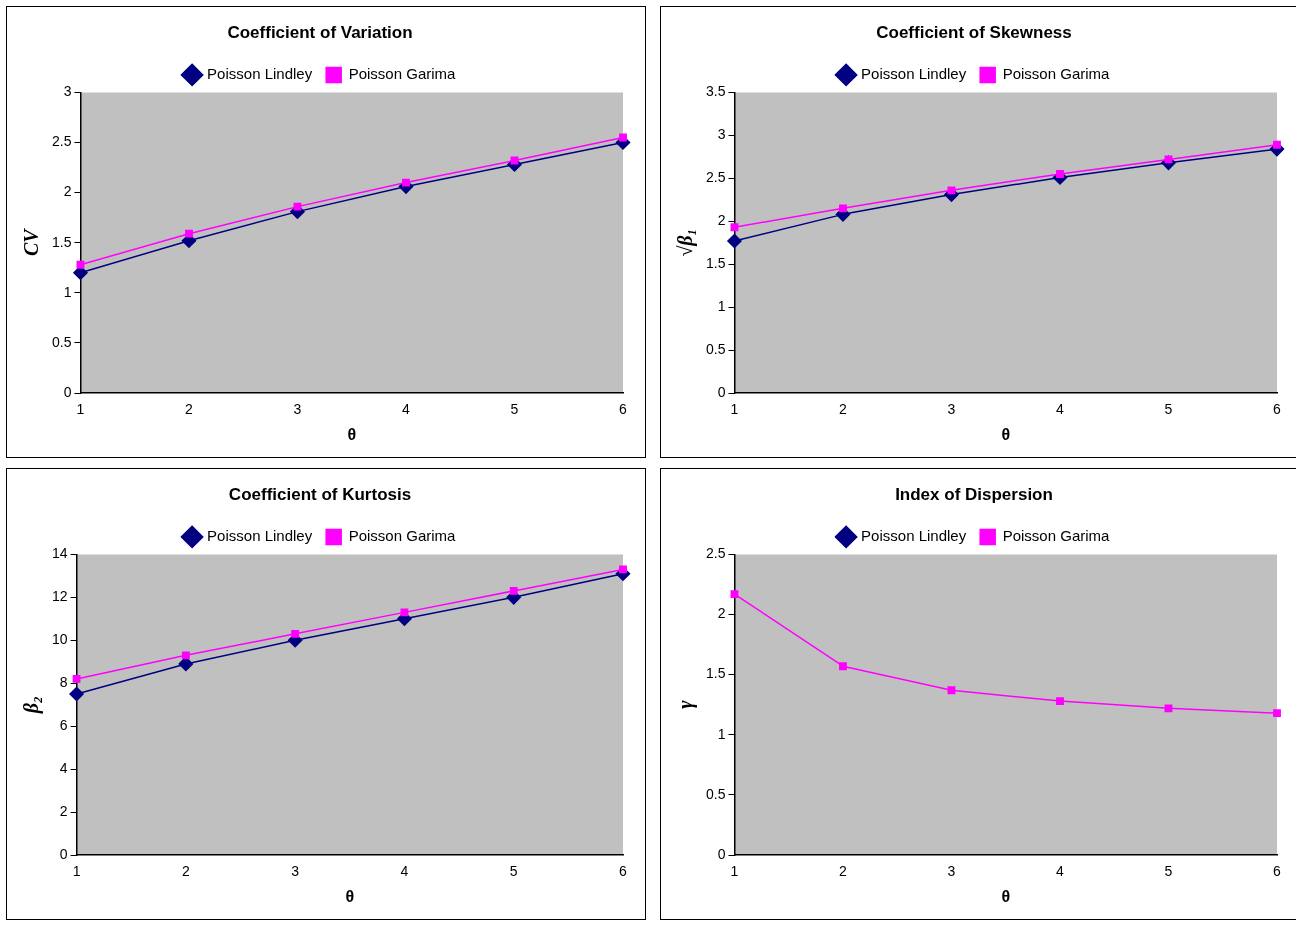  What do you see at coordinates (974, 494) in the screenshot?
I see `chart-title: Index of Dispersion` at bounding box center [974, 494].